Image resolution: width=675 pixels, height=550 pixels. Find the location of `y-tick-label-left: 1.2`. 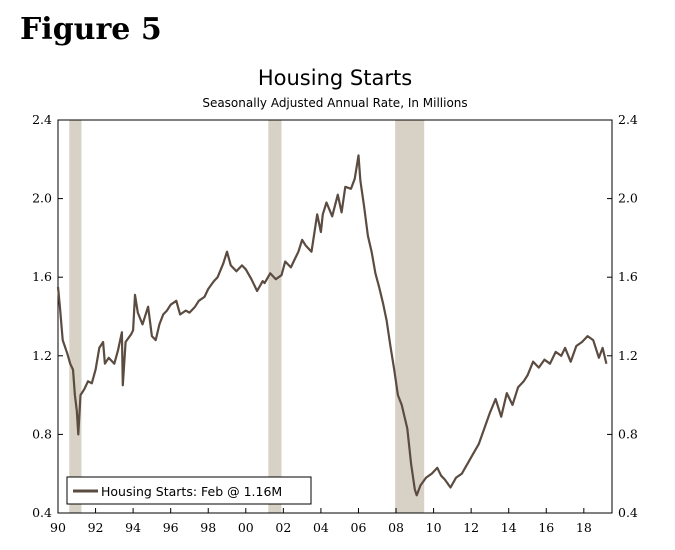

y-tick-label-left: 1.2 is located at coordinates (42, 355).